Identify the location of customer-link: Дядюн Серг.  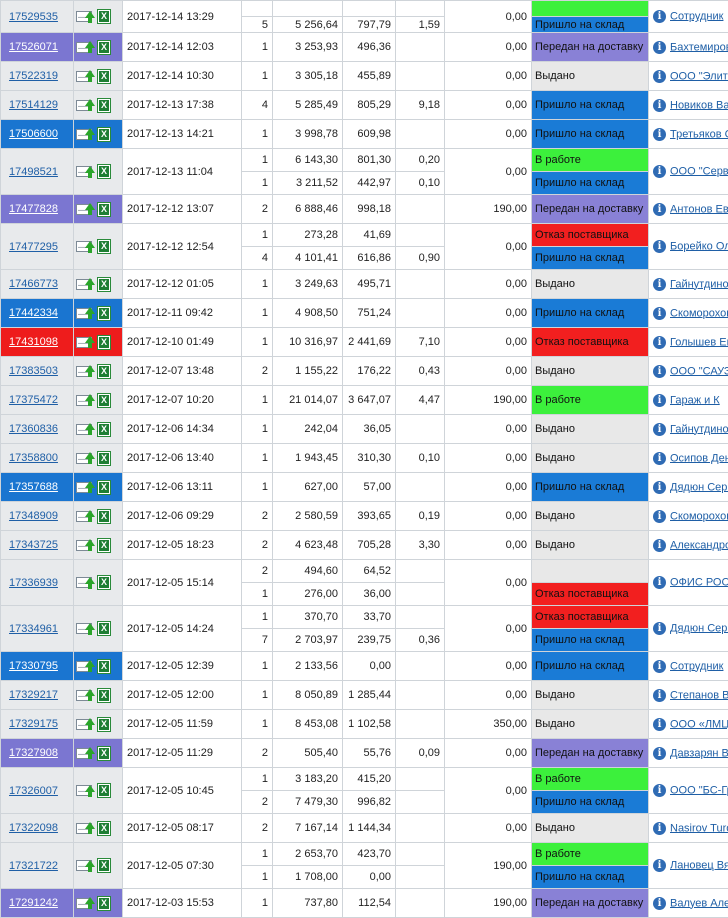
(699, 487).